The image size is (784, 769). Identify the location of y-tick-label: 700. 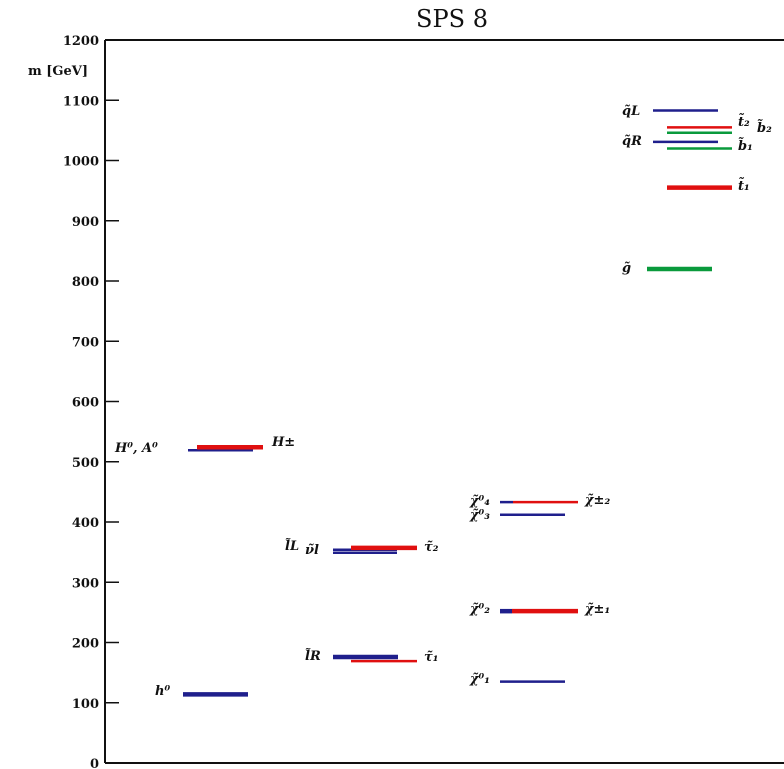
(85, 342).